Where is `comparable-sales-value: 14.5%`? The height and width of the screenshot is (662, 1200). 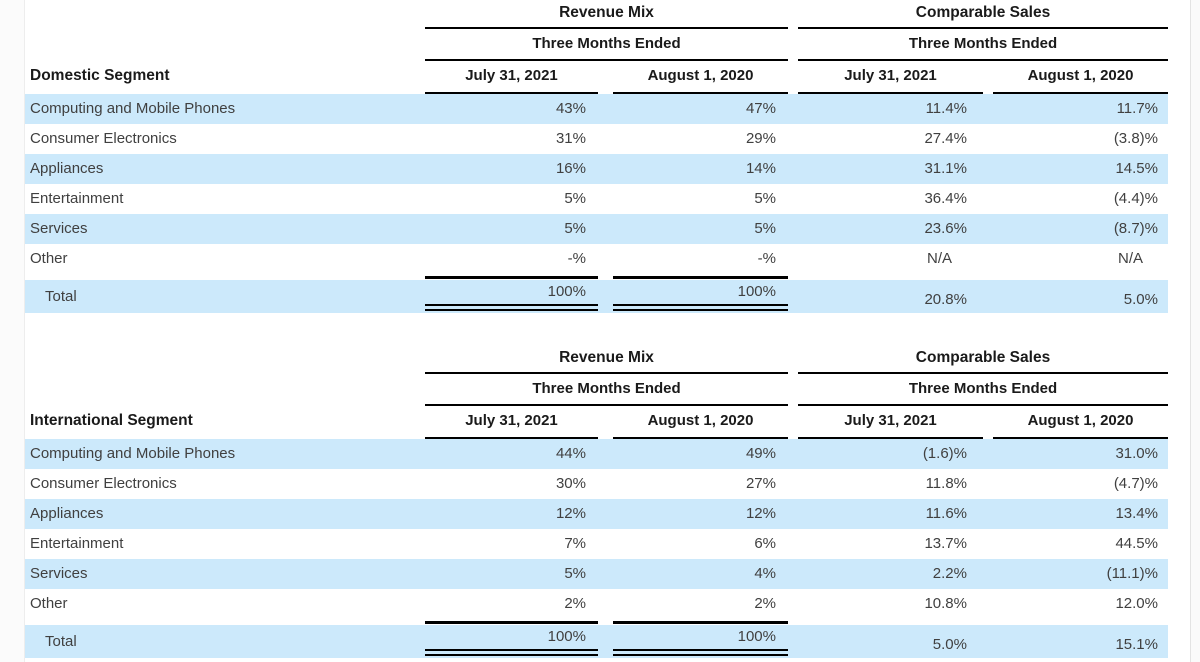 comparable-sales-value: 14.5% is located at coordinates (1136, 168).